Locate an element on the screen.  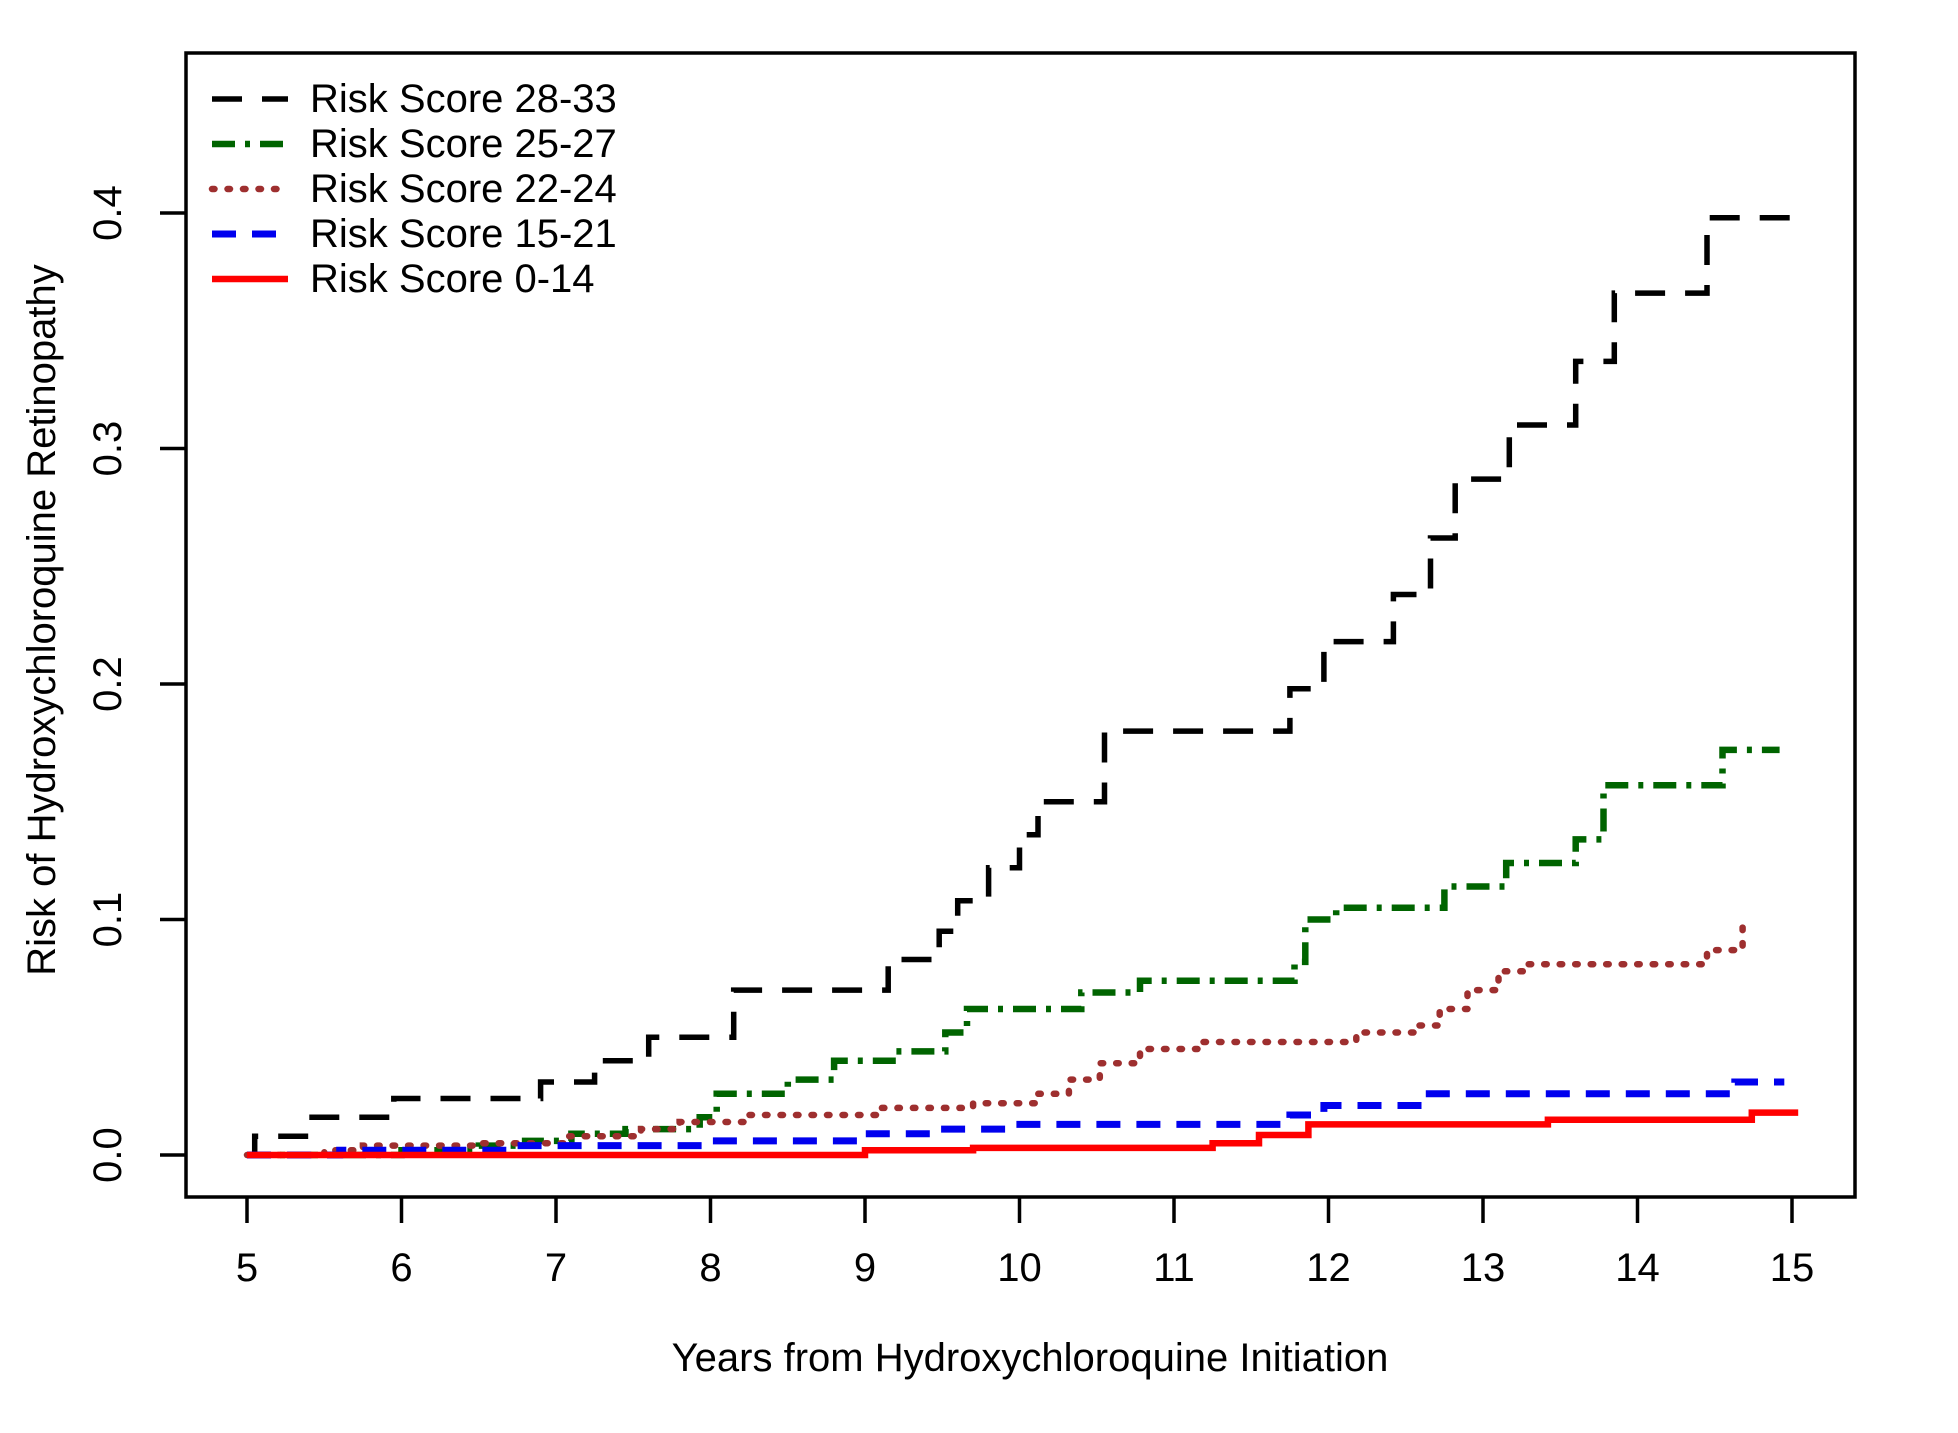
x-tick-label: 11 is located at coordinates (1174, 1268).